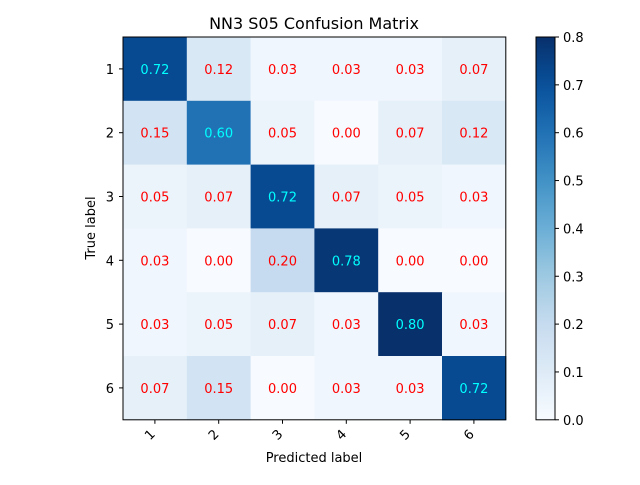 The height and width of the screenshot is (485, 640). What do you see at coordinates (573, 277) in the screenshot?
I see `colorbar-tick-label: 0.3` at bounding box center [573, 277].